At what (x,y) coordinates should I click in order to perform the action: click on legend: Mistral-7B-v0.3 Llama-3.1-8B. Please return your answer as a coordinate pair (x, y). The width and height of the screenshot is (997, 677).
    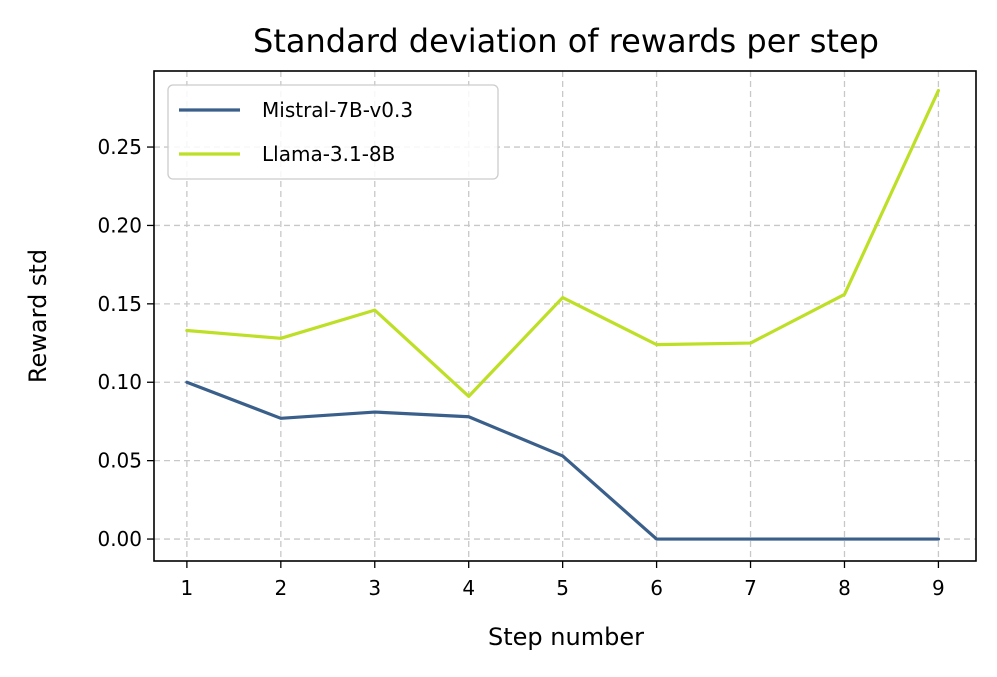
    Looking at the image, I should click on (333, 132).